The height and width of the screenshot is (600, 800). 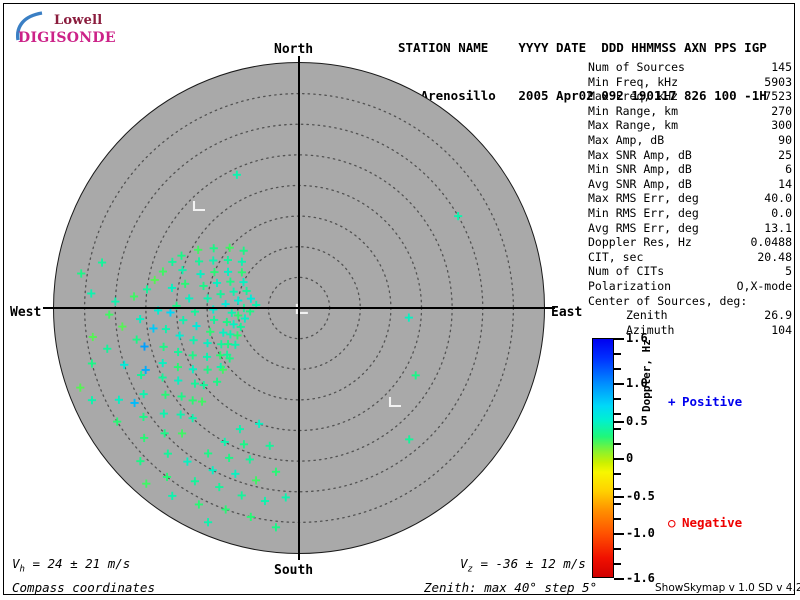 What do you see at coordinates (633, 81) in the screenshot?
I see `stat-label: Min Freq, kHz` at bounding box center [633, 81].